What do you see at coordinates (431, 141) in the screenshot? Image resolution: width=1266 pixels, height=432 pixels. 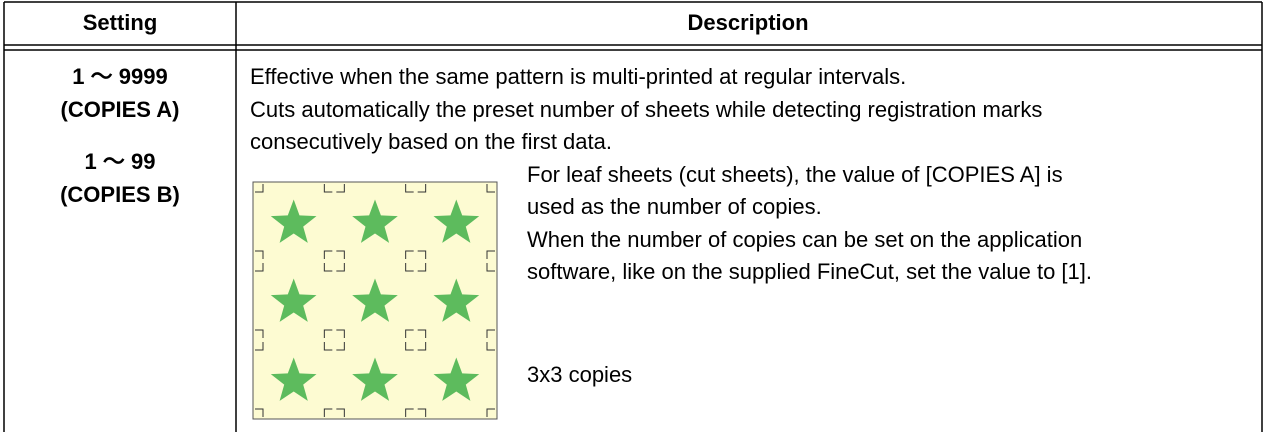 I see `description-line: consecutively based on the first data.` at bounding box center [431, 141].